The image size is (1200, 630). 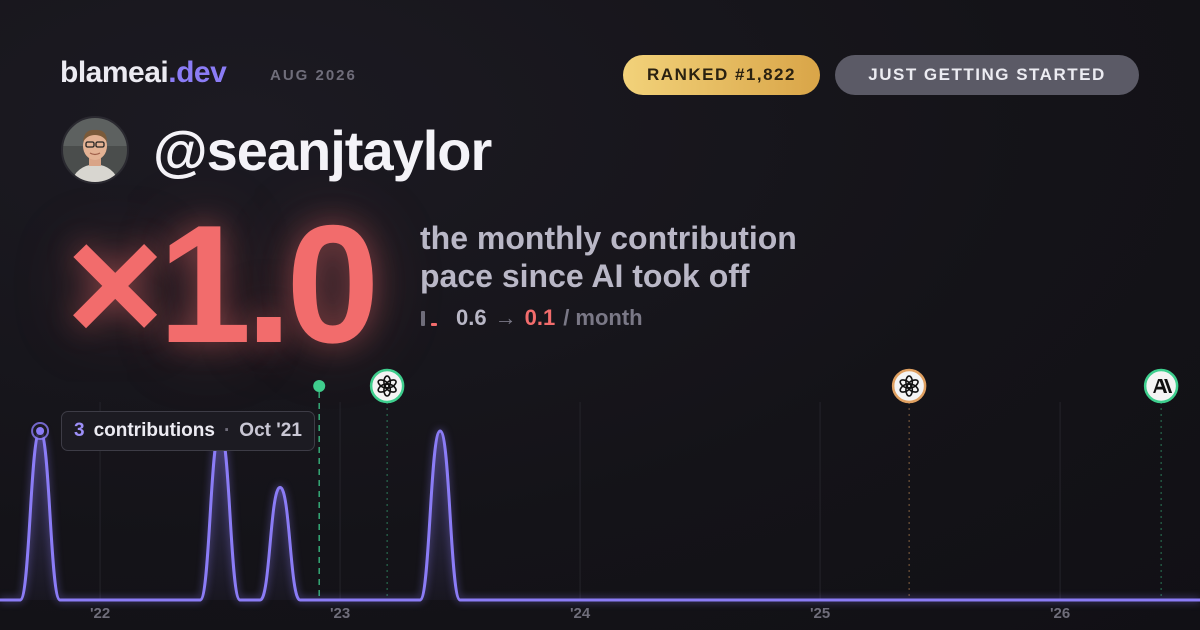 What do you see at coordinates (114, 72) in the screenshot?
I see `brand-name: blameai` at bounding box center [114, 72].